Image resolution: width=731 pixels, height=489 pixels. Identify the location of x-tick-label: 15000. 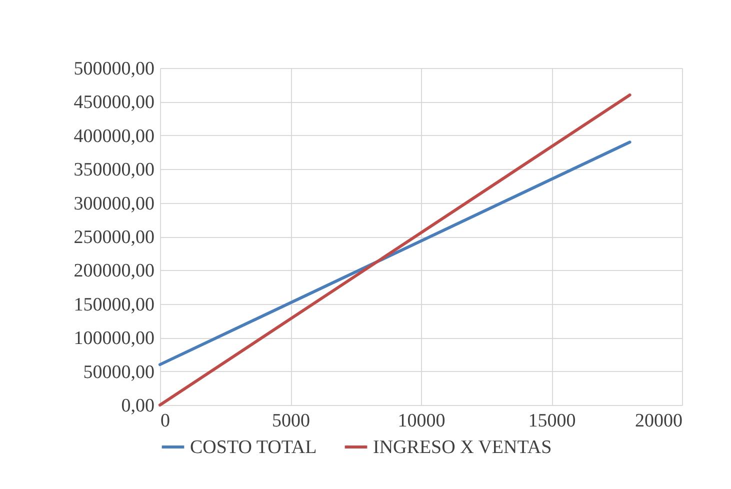
(552, 421).